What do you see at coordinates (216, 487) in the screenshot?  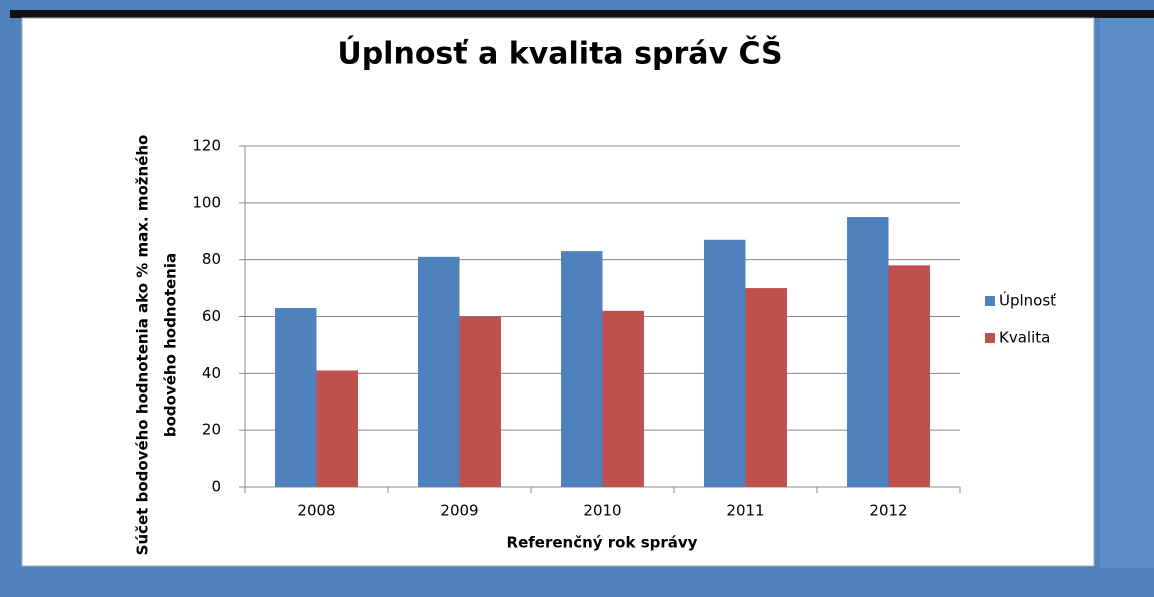 I see `y-tick-label: 0` at bounding box center [216, 487].